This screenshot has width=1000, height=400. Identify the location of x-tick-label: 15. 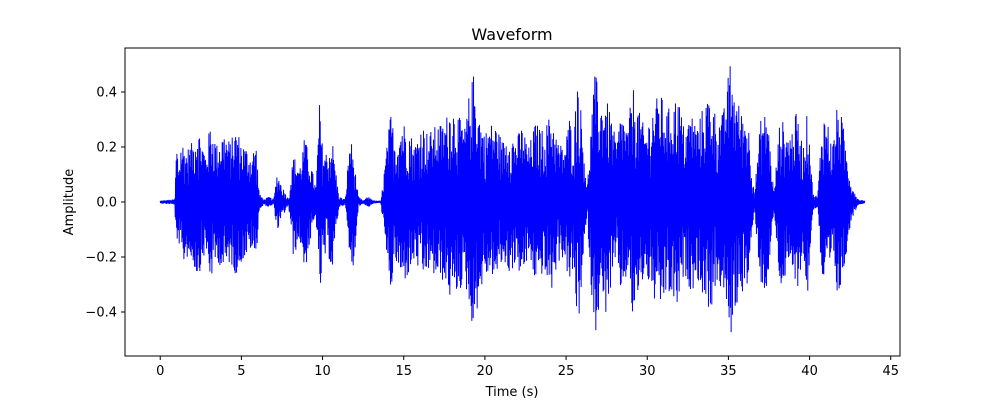
(403, 371).